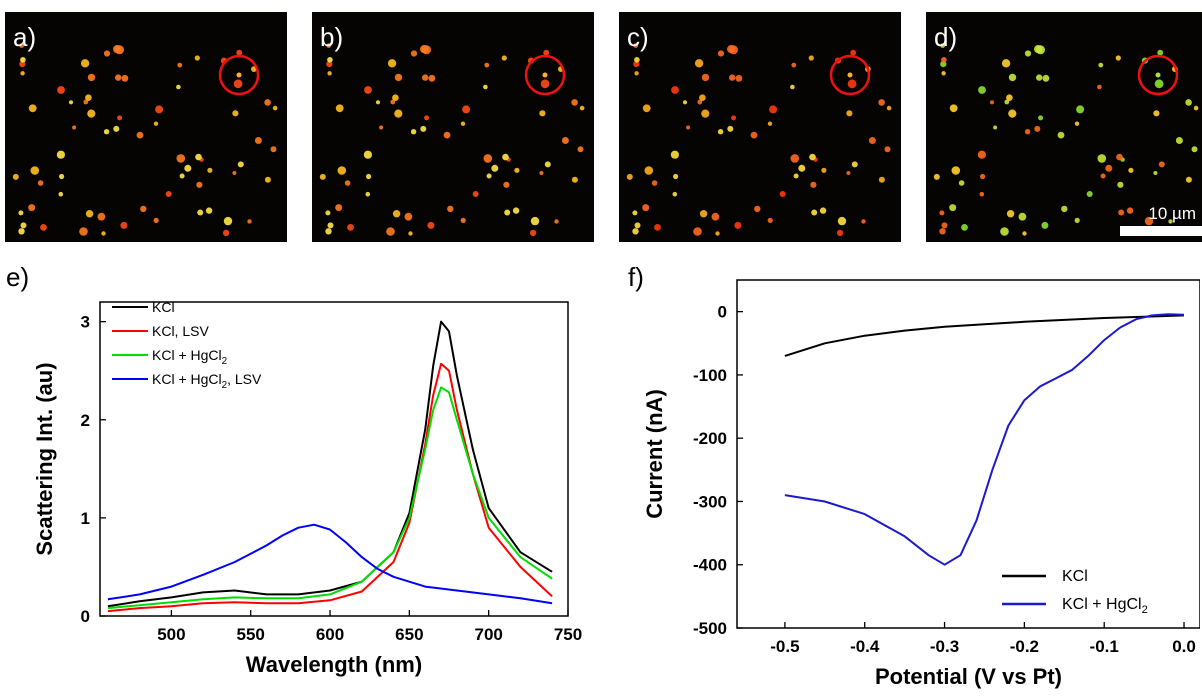  Describe the element at coordinates (568, 634) in the screenshot. I see `x-tick-label: 750` at that location.